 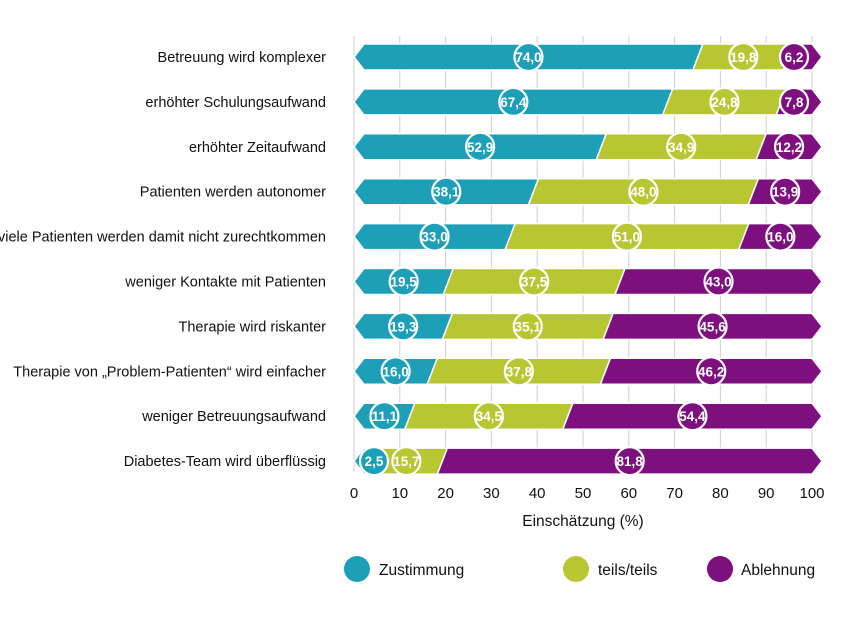 What do you see at coordinates (811, 493) in the screenshot?
I see `x-tick-label: 100` at bounding box center [811, 493].